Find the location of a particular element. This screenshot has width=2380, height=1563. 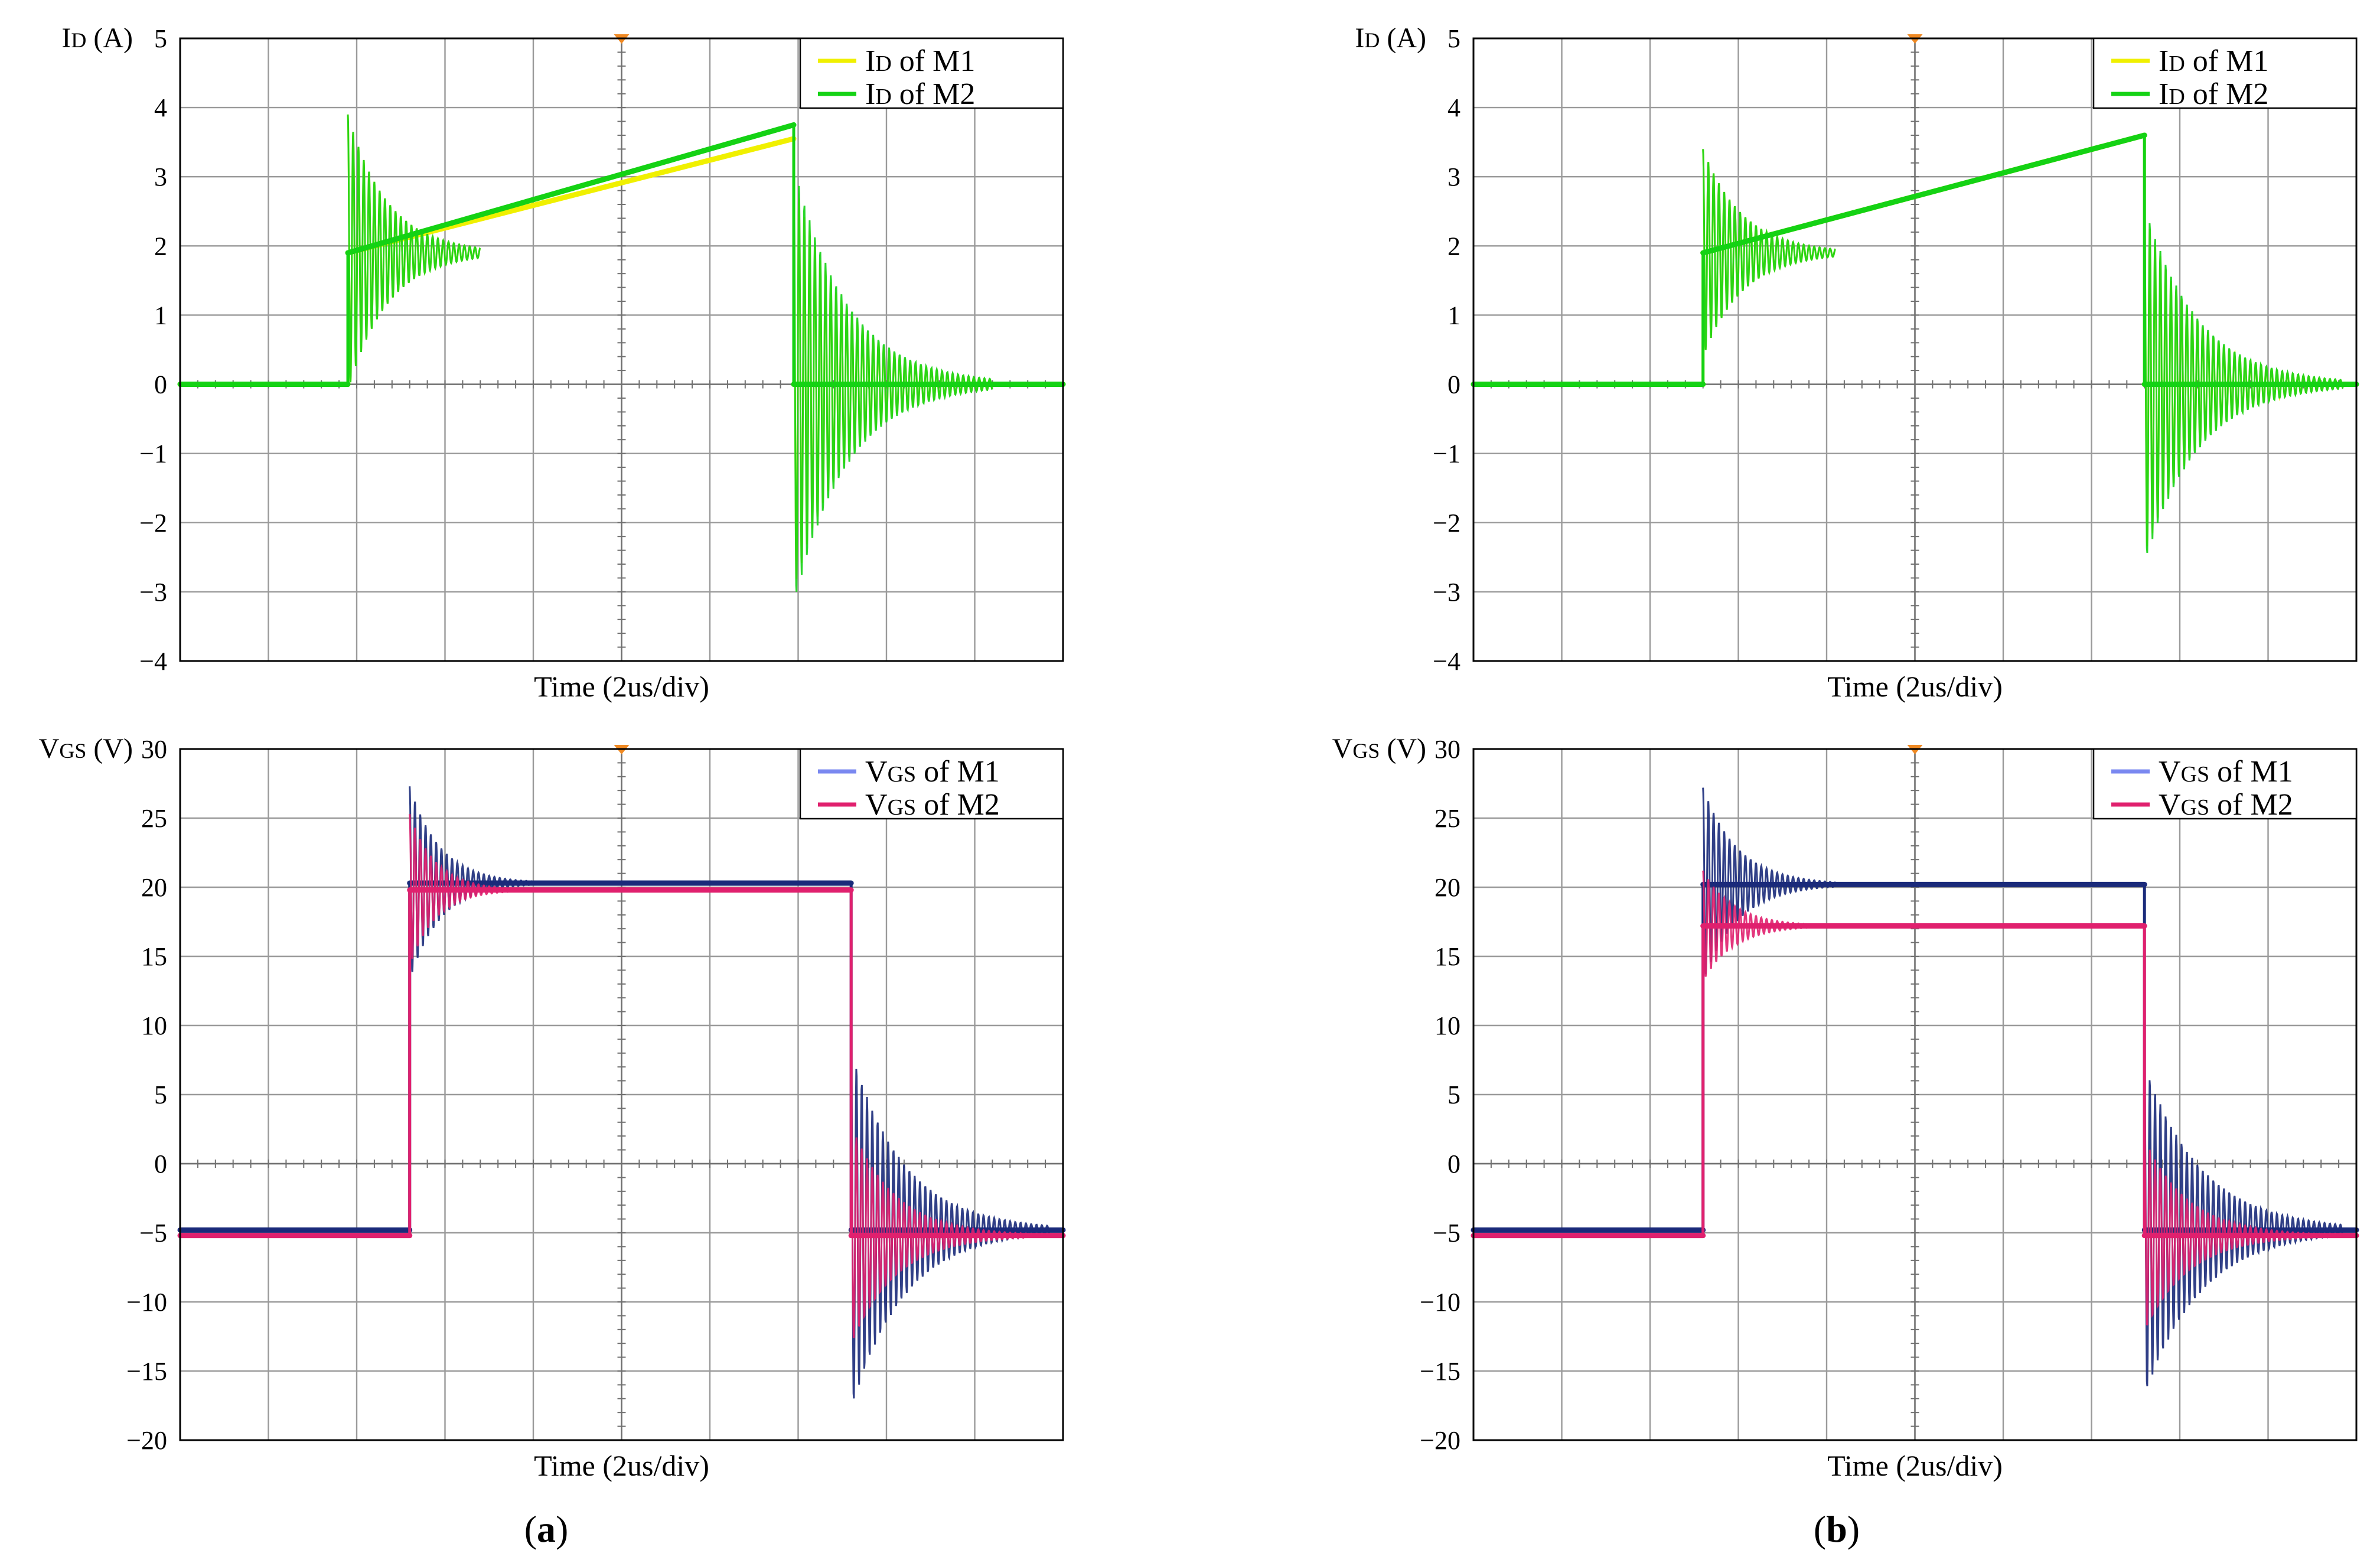

panel-label-b: (b) is located at coordinates (1837, 1529).